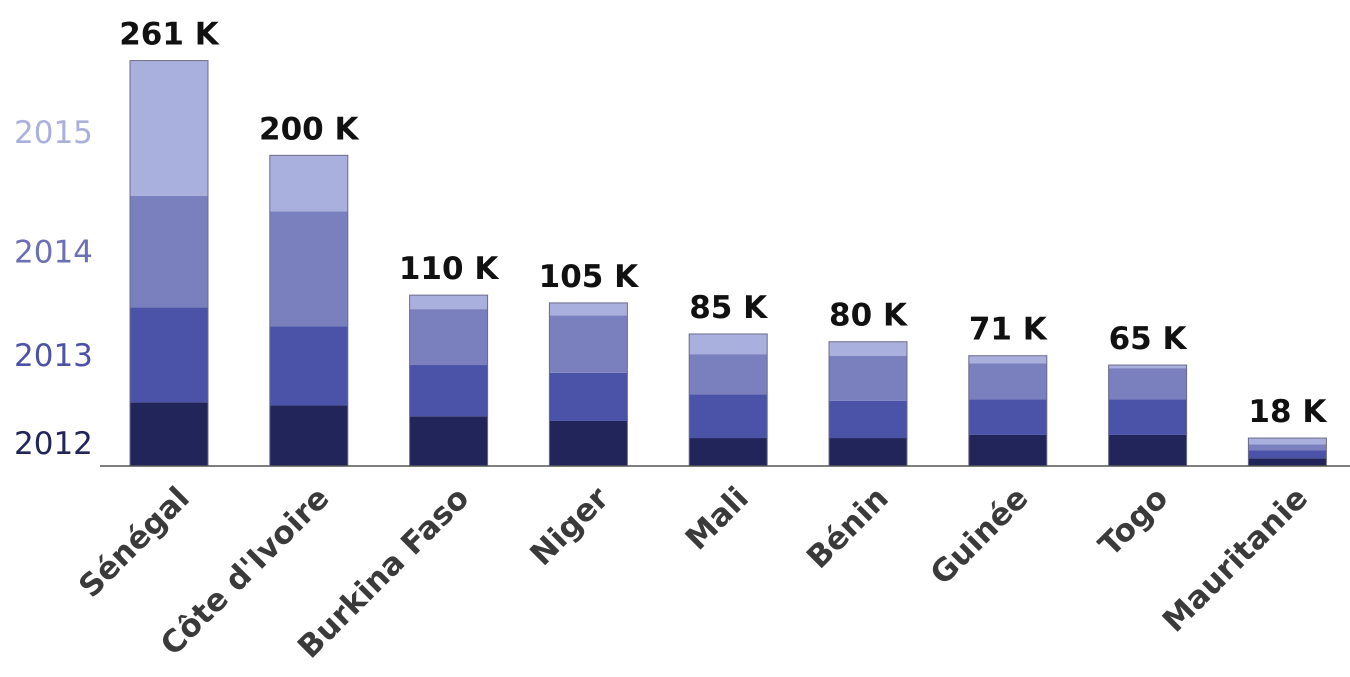 The height and width of the screenshot is (677, 1350). Describe the element at coordinates (1235, 559) in the screenshot. I see `category-label-mauritanie: Mauritanie` at that location.